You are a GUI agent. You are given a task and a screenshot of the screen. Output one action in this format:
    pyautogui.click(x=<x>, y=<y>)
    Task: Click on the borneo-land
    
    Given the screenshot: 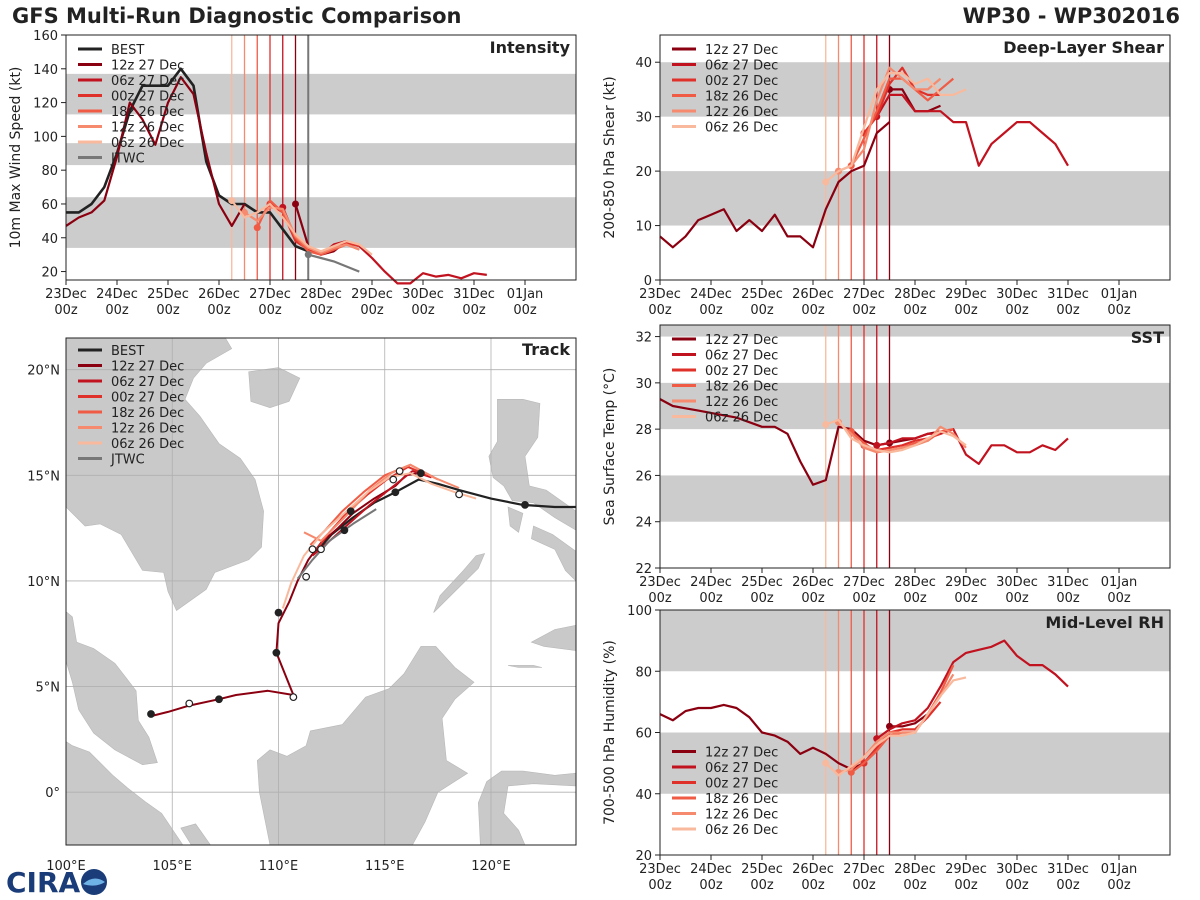 What is the action you would take?
    pyautogui.click(x=365, y=745)
    